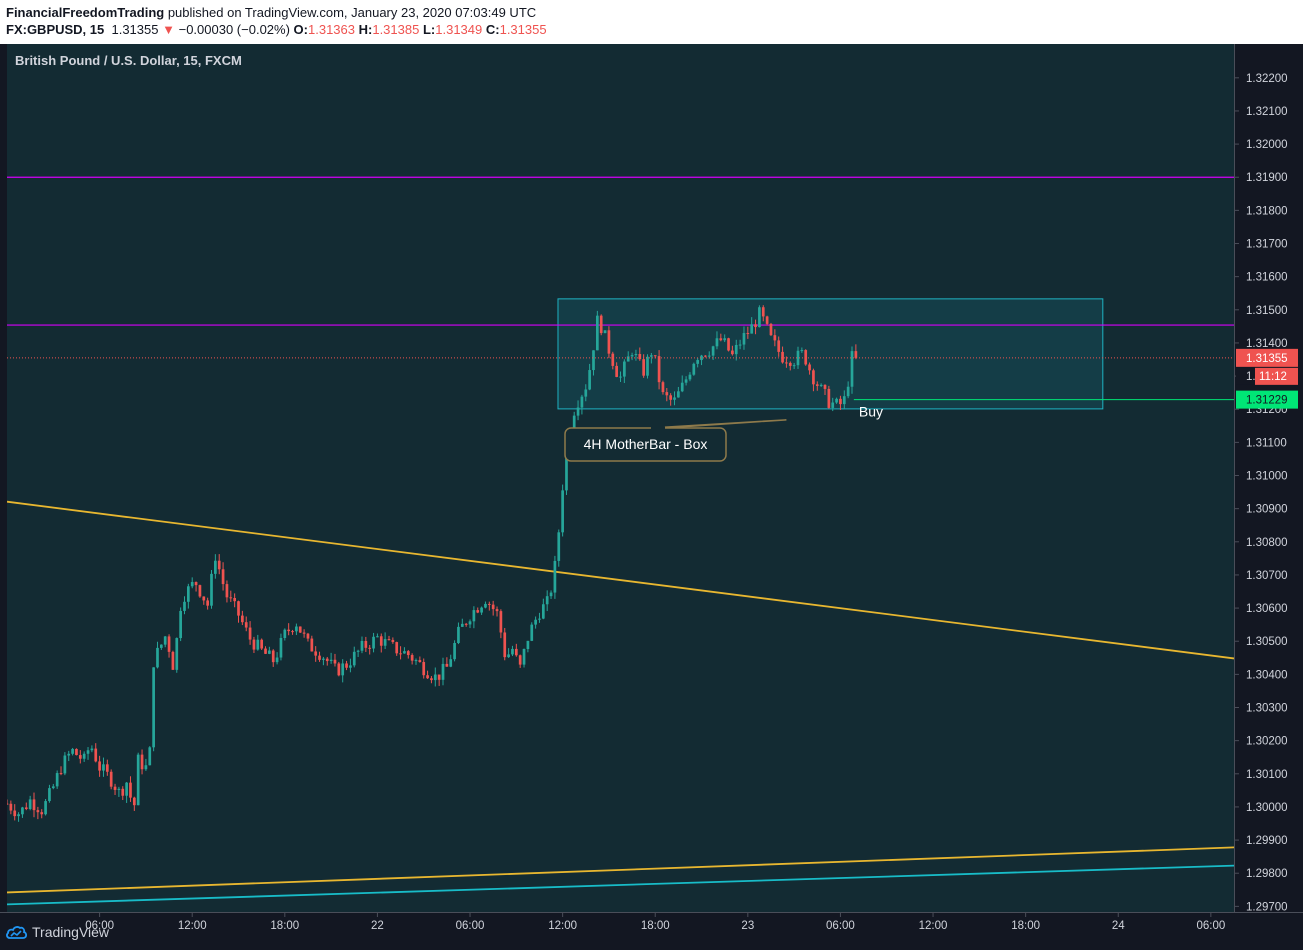 The image size is (1303, 950). Describe the element at coordinates (85, 12) in the screenshot. I see `publisher-name: FinancialFreedomTrading` at that location.